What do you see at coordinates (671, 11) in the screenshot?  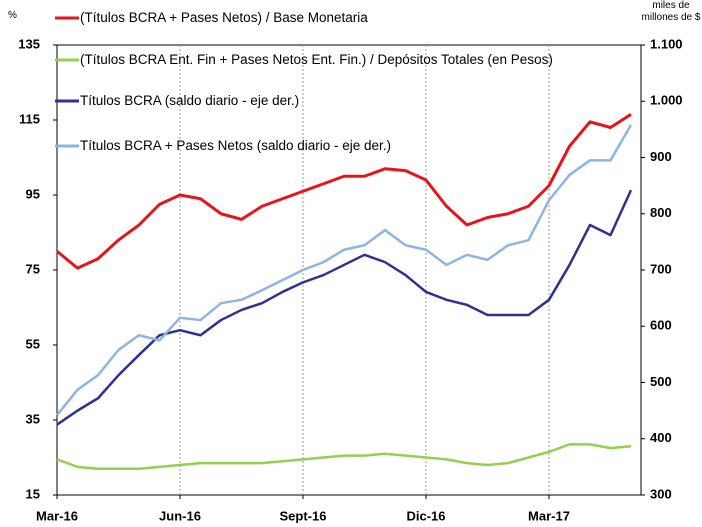 I see `y2-unit: miles de millones de $` at bounding box center [671, 11].